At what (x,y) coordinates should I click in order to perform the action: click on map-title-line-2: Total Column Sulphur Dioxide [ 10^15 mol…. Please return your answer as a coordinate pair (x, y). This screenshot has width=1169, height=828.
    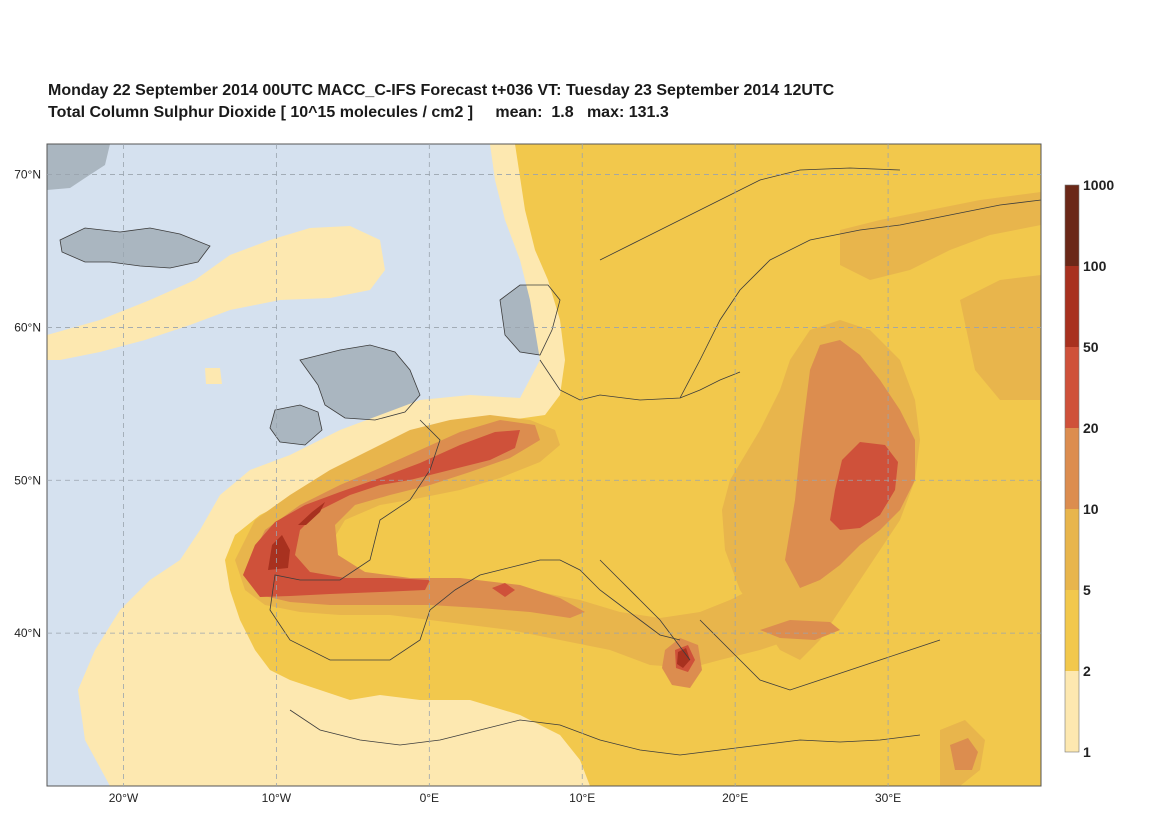
    Looking at the image, I should click on (358, 112).